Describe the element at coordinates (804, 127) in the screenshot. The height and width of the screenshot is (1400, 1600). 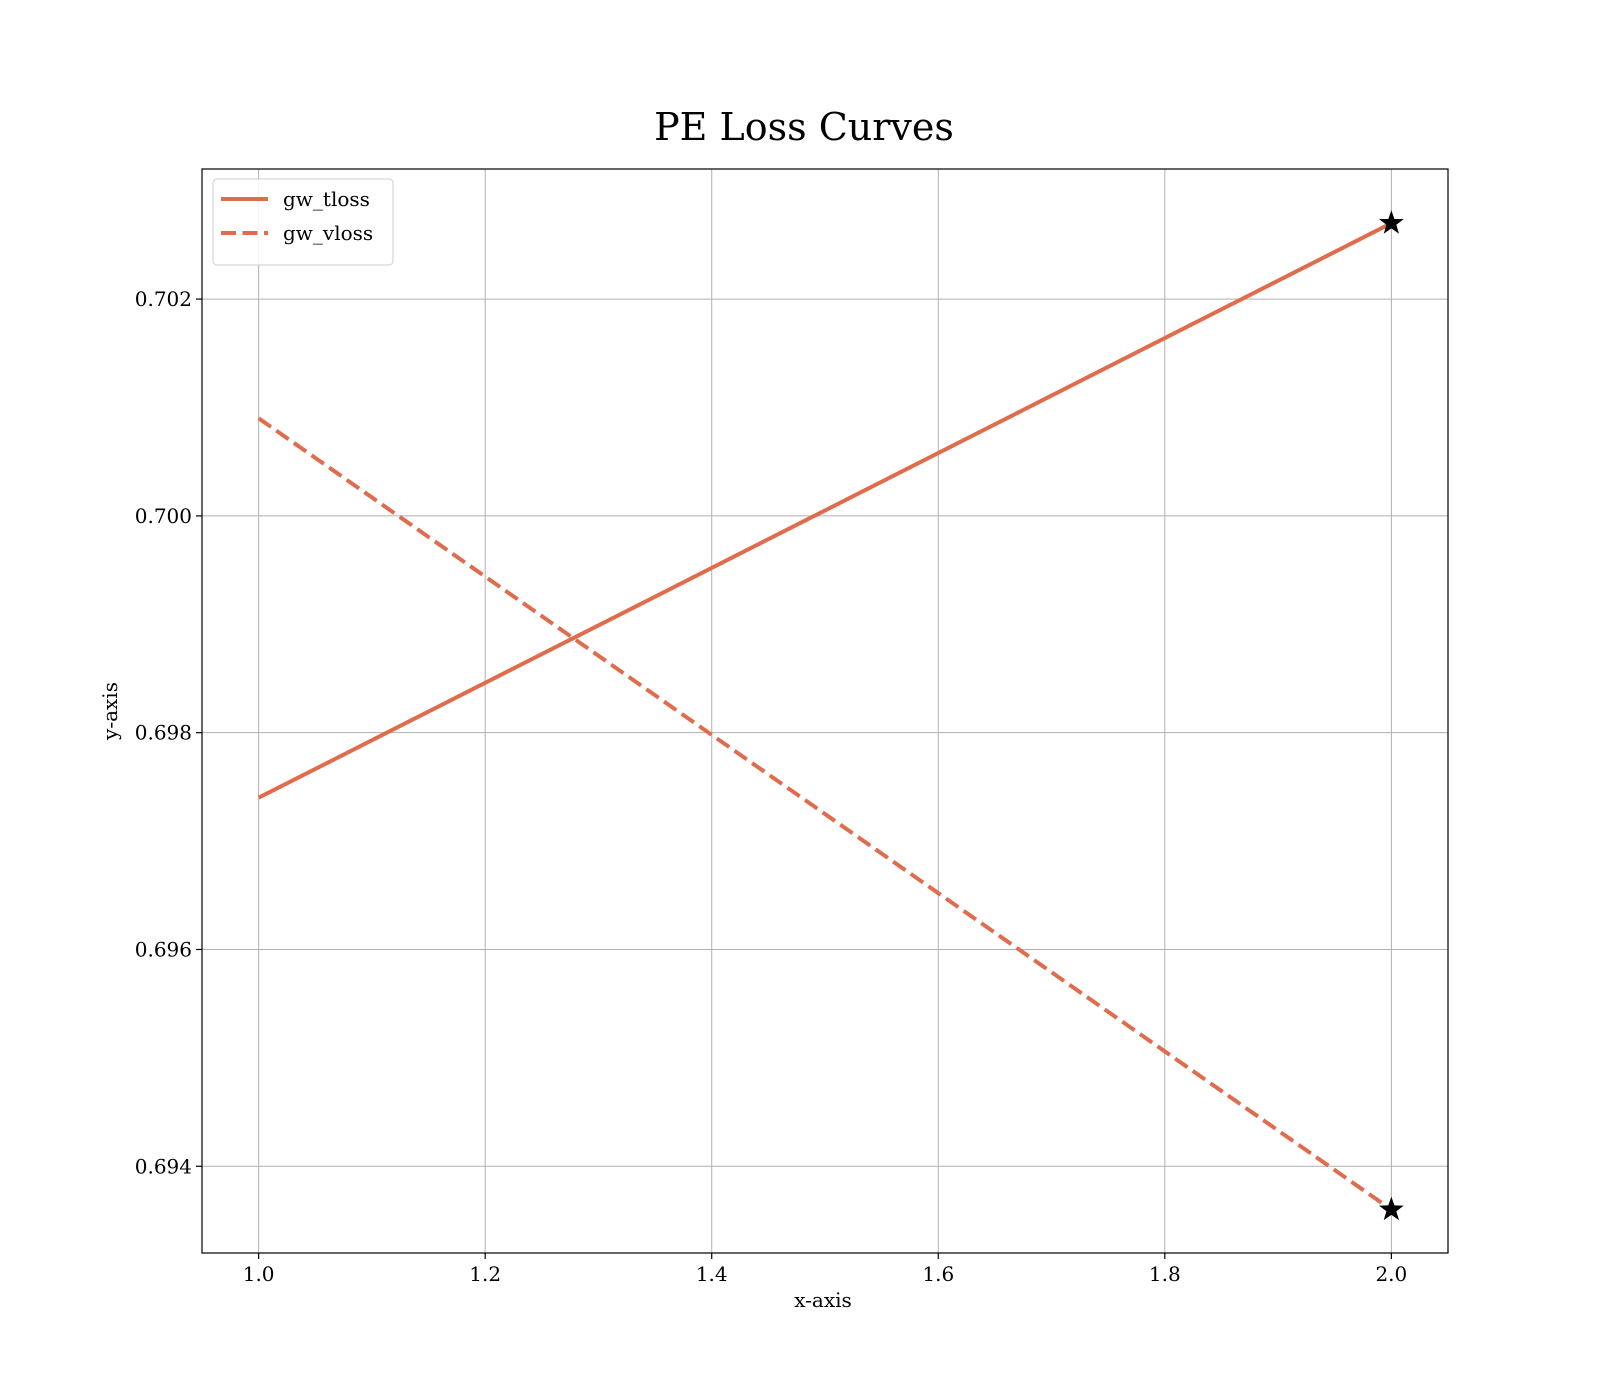
I see `chart-title: PE Loss Curves` at that location.